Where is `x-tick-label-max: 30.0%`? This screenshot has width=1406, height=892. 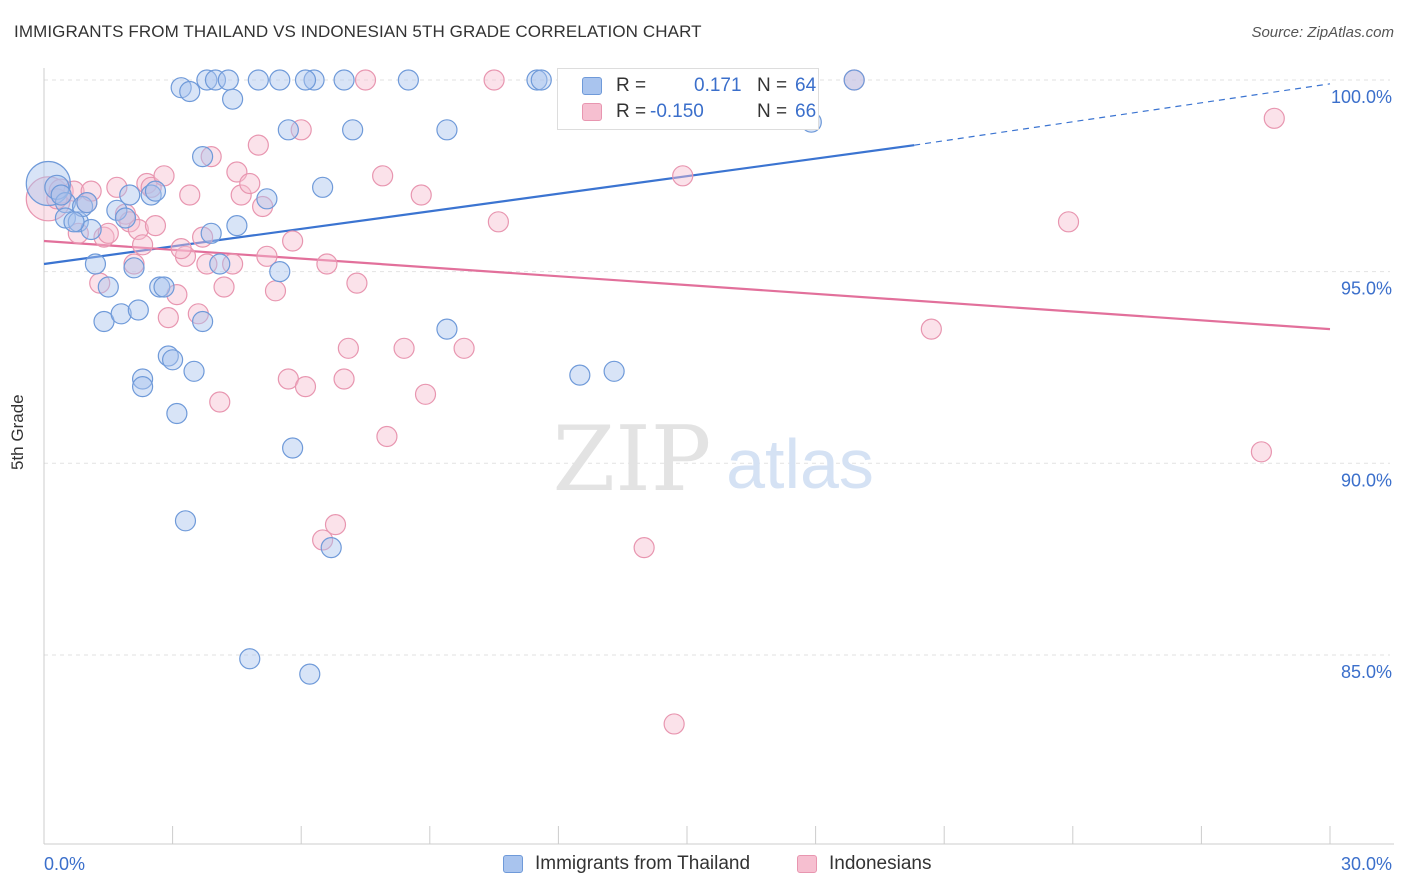 x-tick-label-max: 30.0% is located at coordinates (1366, 864).